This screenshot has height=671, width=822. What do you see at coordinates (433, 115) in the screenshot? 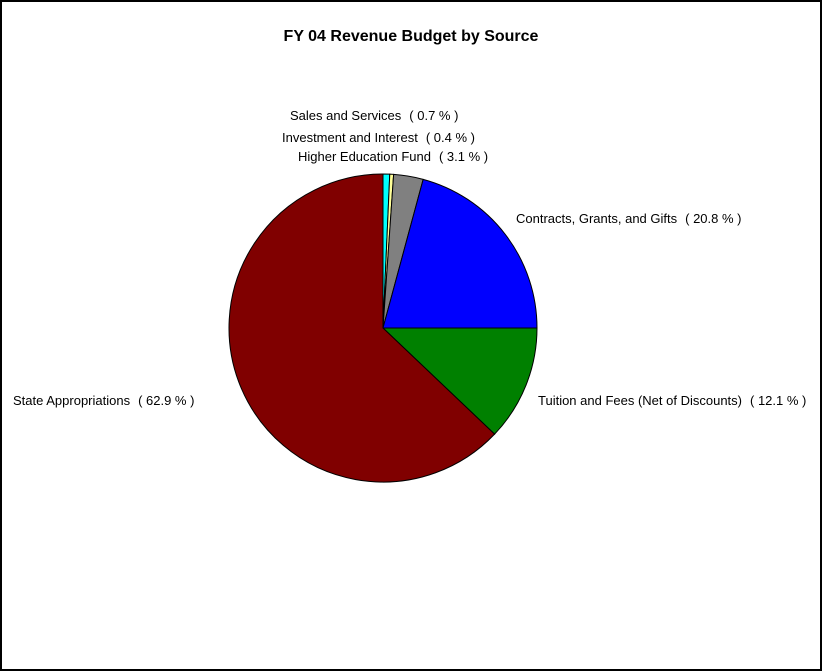
I see `slice-value: ( 0.7 % )` at bounding box center [433, 115].